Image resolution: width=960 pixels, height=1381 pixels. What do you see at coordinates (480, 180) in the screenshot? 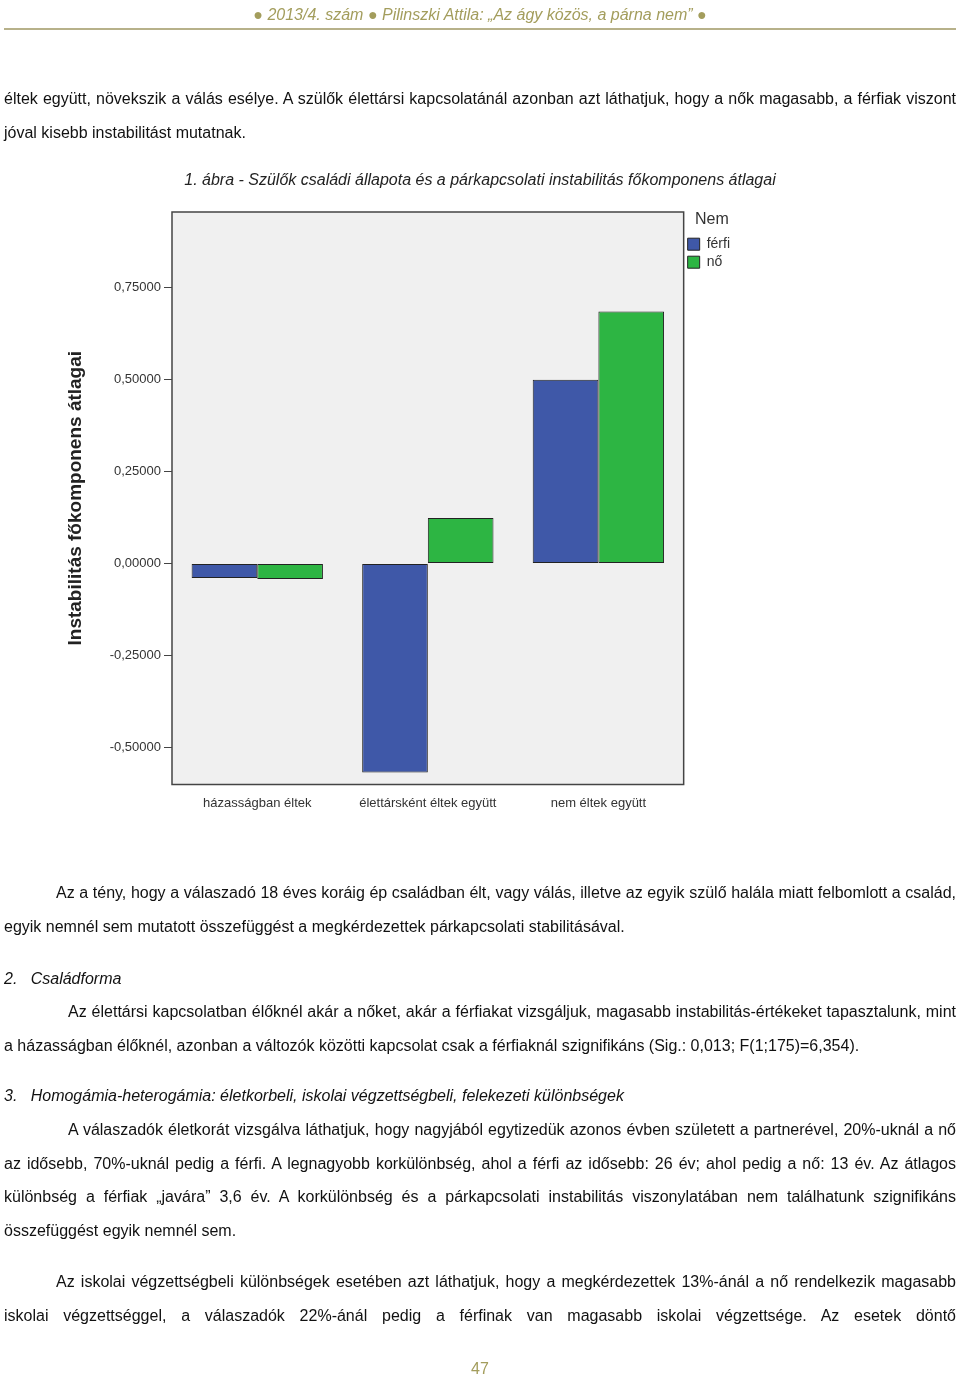
I see `chart-title: 1. ábra - Szülők családi állapota és a párkapcsolati instabilitás főkomponens átlagai` at bounding box center [480, 180].